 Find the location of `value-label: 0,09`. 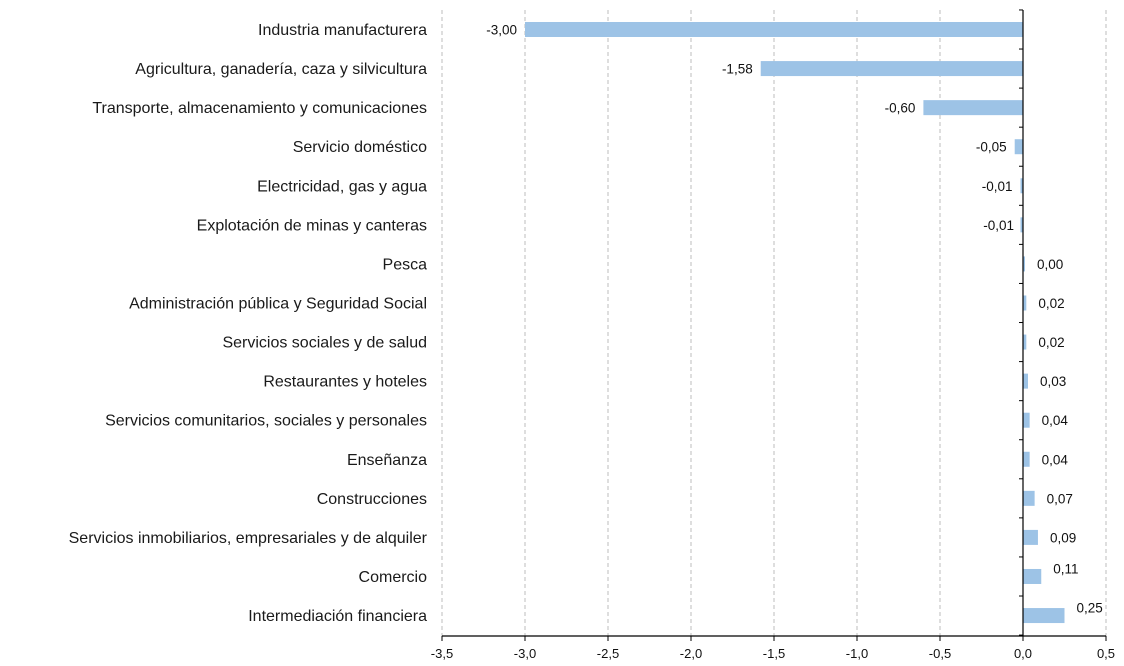

value-label: 0,09 is located at coordinates (1063, 537).